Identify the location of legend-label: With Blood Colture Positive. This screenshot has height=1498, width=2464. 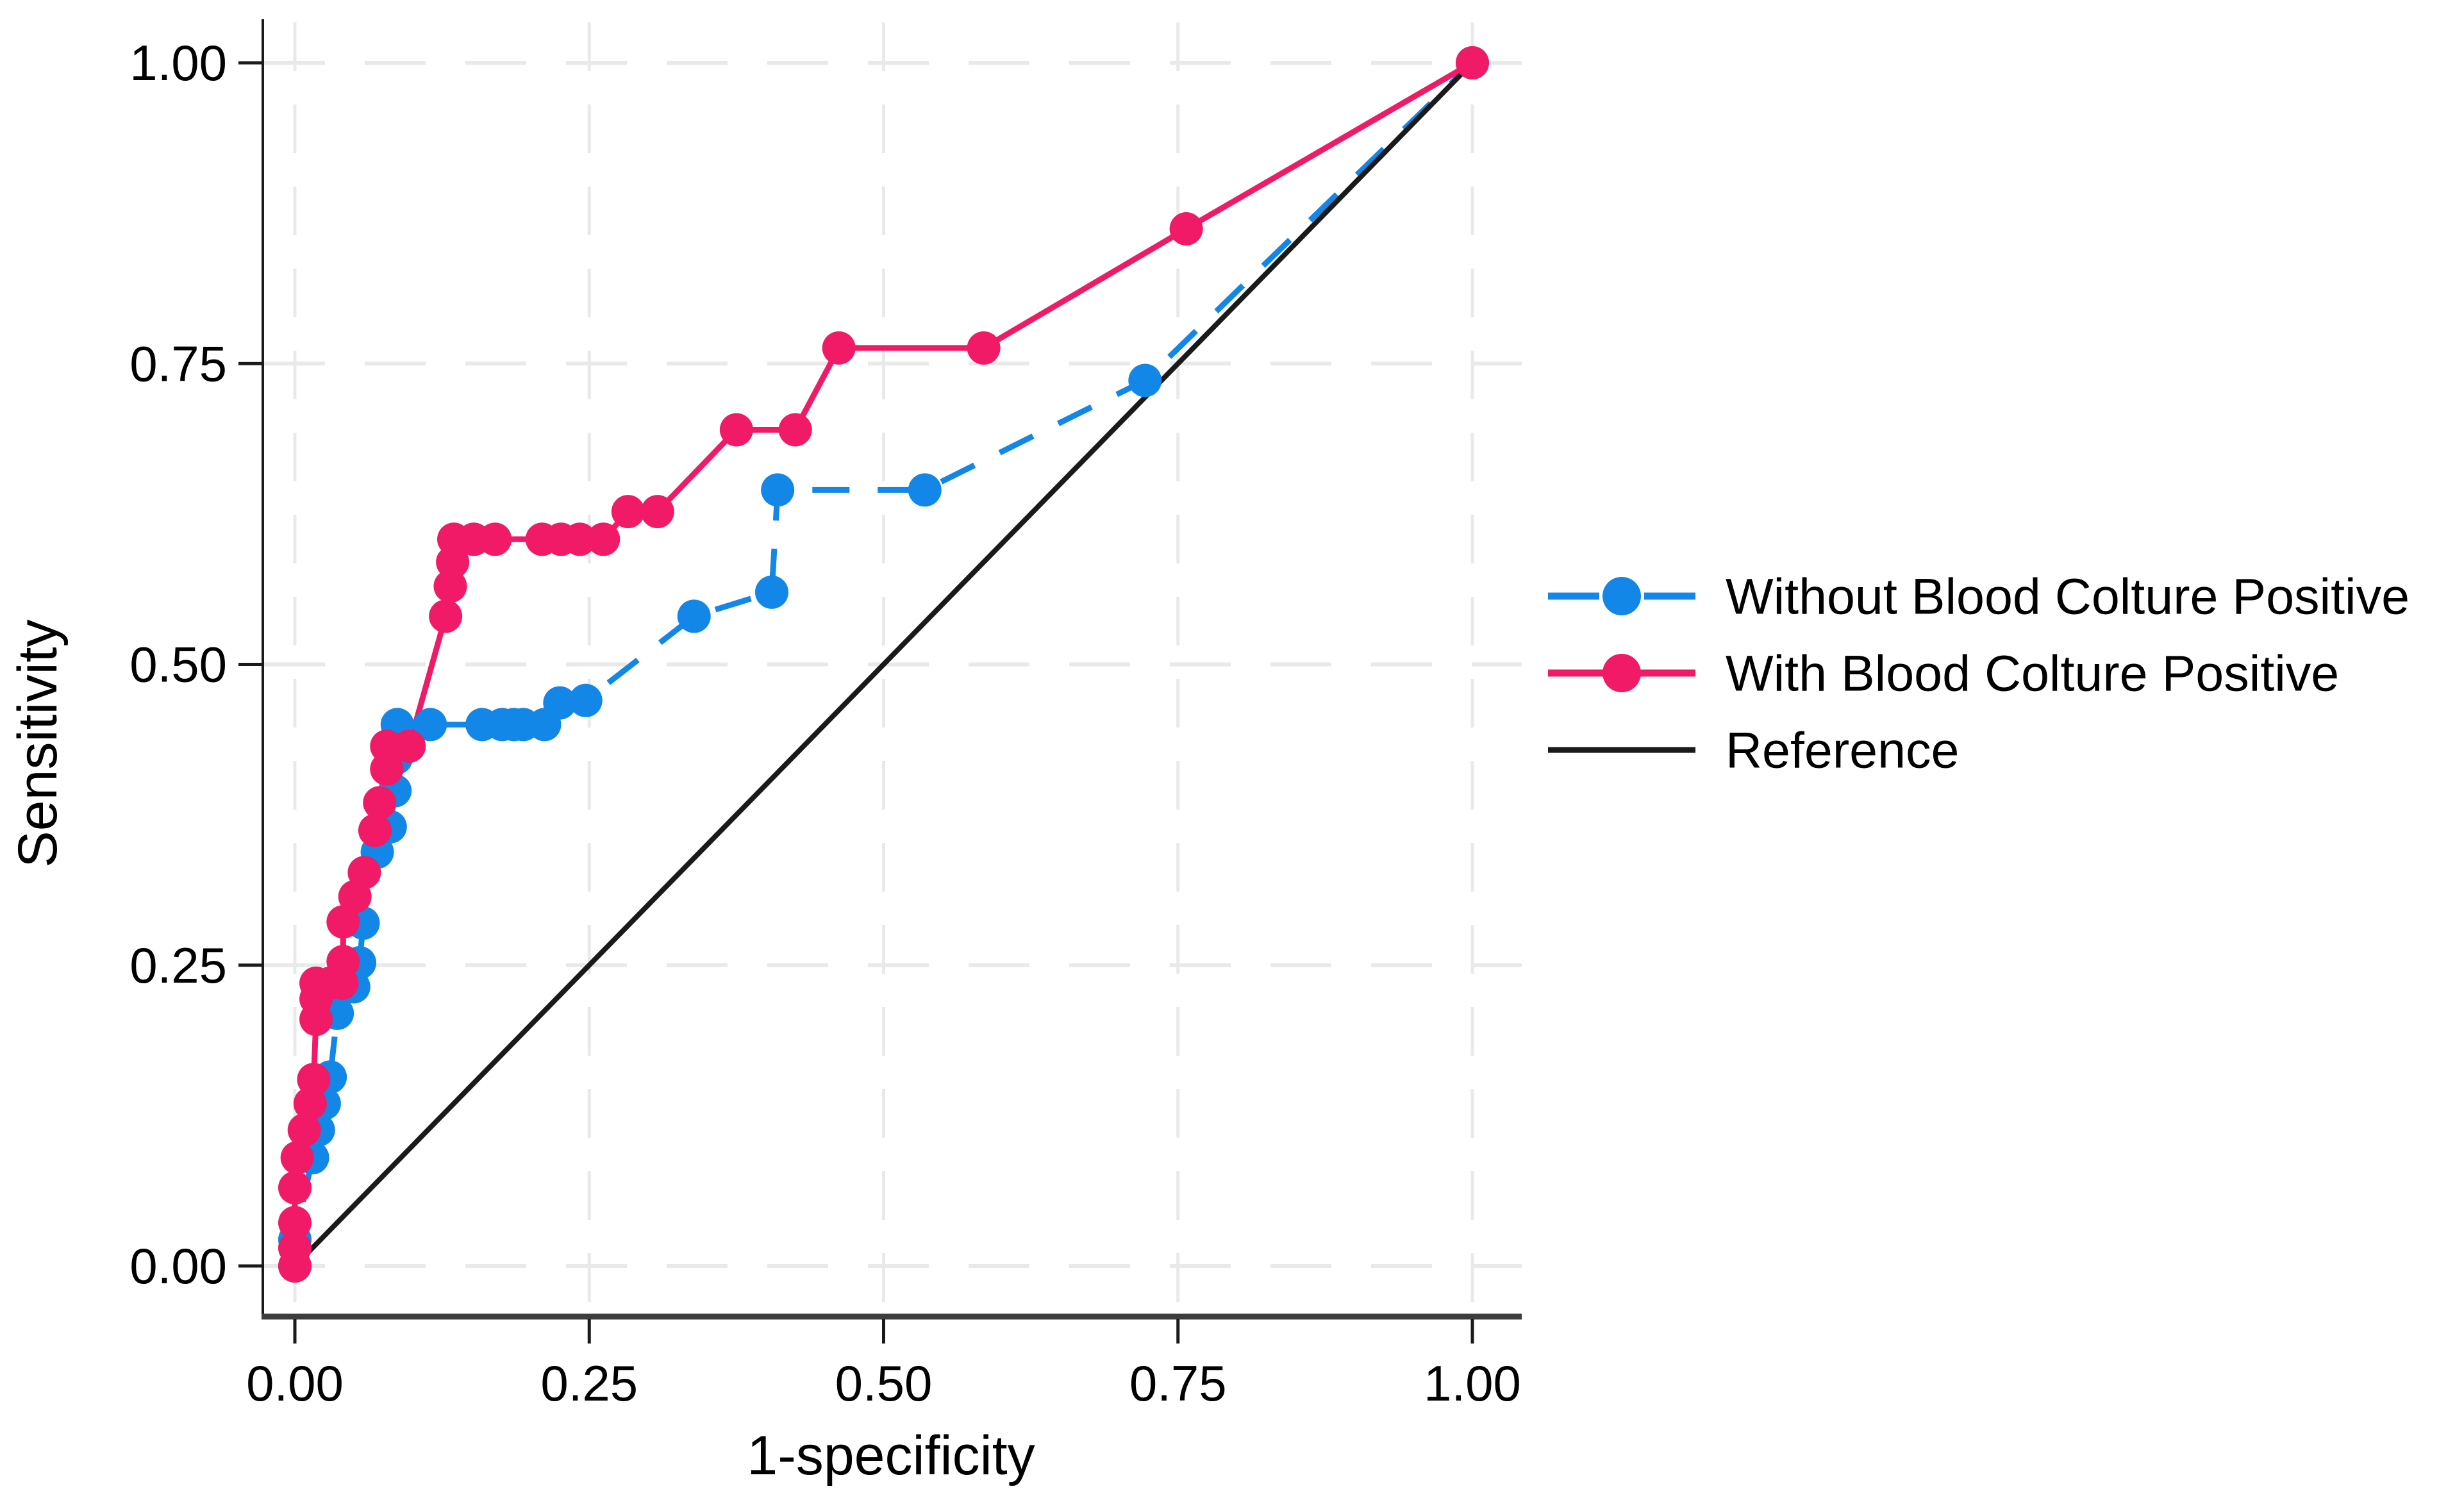
(2032, 673).